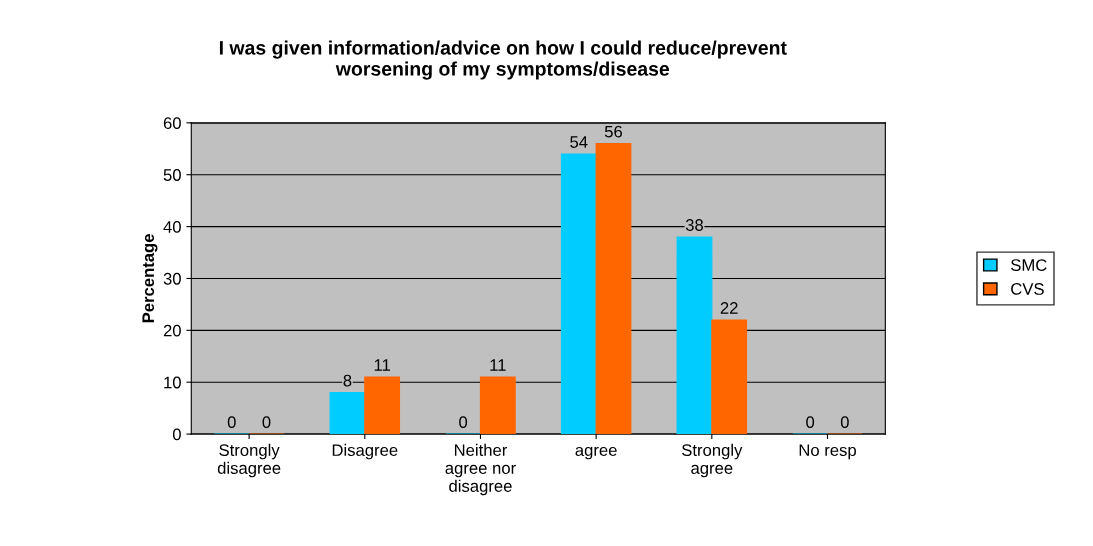 The image size is (1093, 546). Describe the element at coordinates (150, 278) in the screenshot. I see `y-axis-title: Percentage` at that location.